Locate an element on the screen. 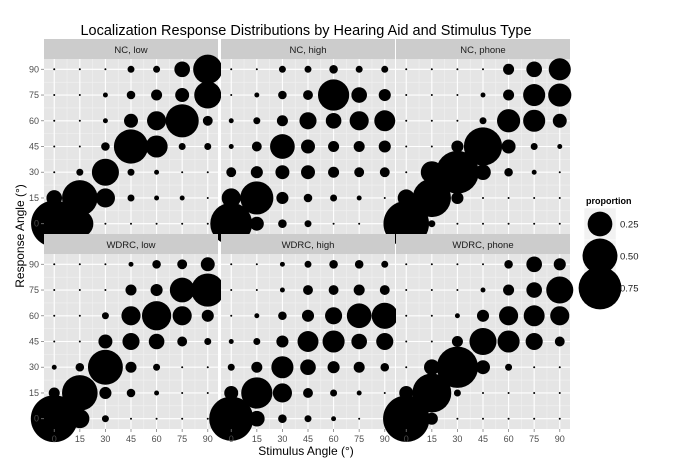 This screenshot has height=469, width=677. legend-label: 0.75 is located at coordinates (629, 289).